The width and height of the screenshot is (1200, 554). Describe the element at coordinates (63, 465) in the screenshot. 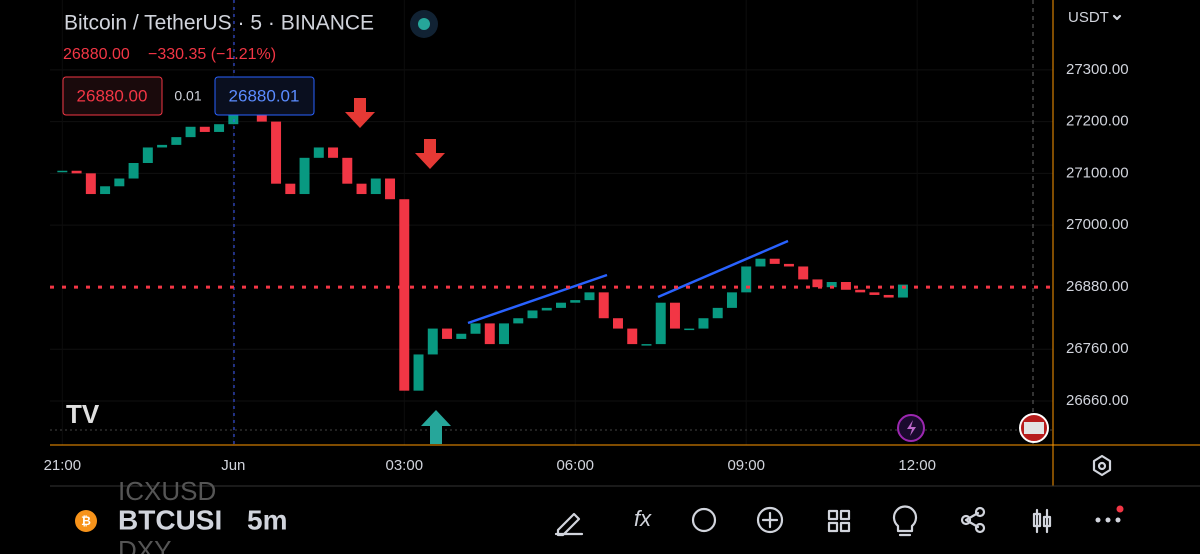

I see `x-tick-label: 21:00` at that location.